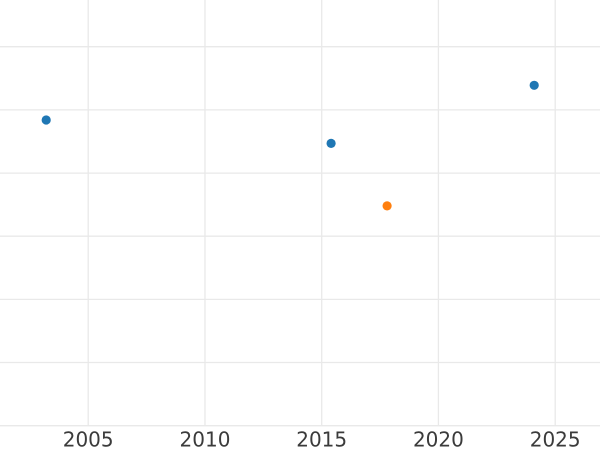 The width and height of the screenshot is (600, 450). What do you see at coordinates (205, 439) in the screenshot?
I see `x-tick-label-2010: 2010` at bounding box center [205, 439].